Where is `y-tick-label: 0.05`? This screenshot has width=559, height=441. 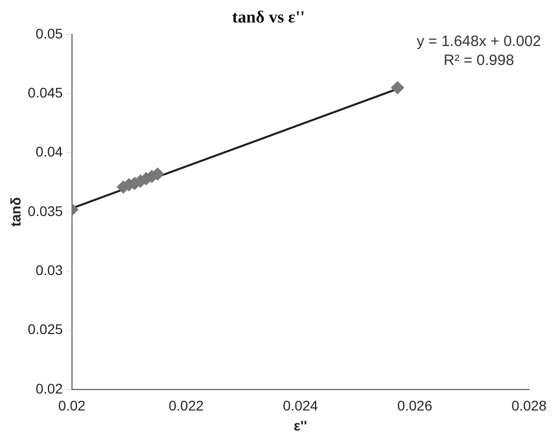
y-tick-label: 0.05 is located at coordinates (50, 33).